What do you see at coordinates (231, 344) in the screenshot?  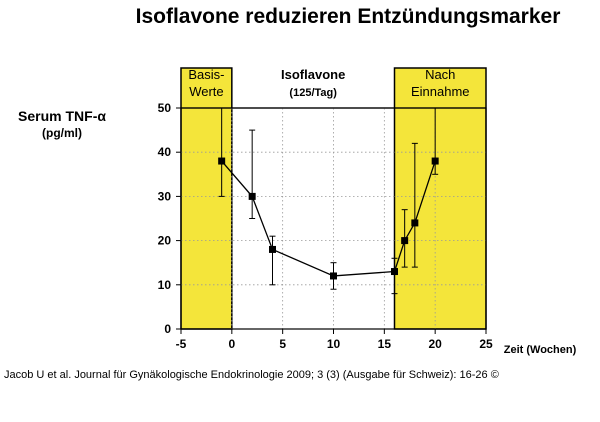 I see `x-tick-label-1: 0` at bounding box center [231, 344].